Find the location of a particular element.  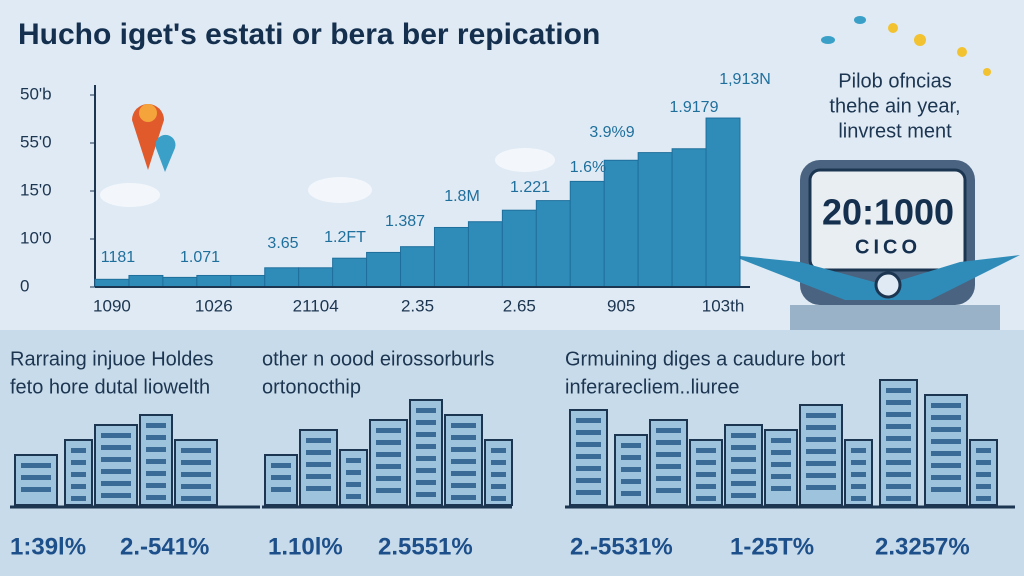

y-tick-label: 15'0 is located at coordinates (36, 189).